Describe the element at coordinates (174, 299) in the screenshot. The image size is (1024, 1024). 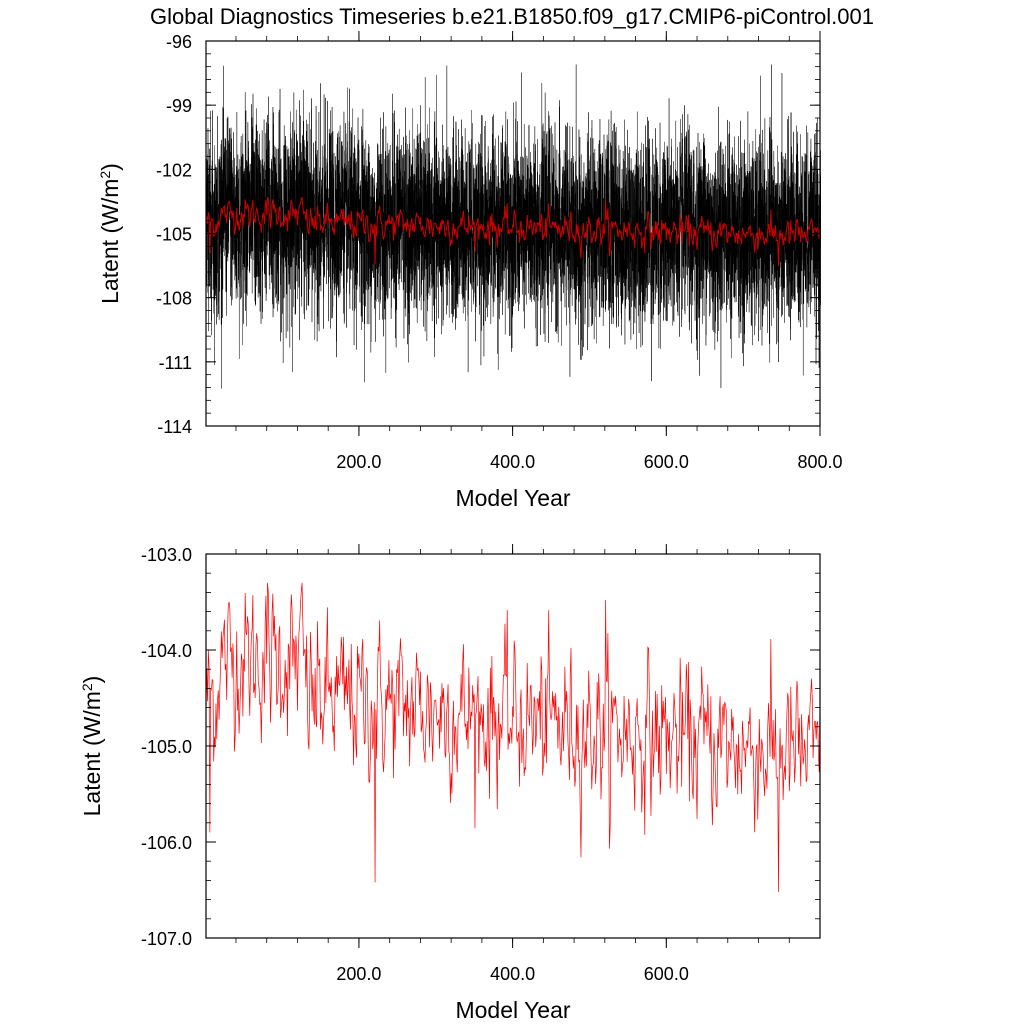
I see `y-tick-label: -108` at that location.